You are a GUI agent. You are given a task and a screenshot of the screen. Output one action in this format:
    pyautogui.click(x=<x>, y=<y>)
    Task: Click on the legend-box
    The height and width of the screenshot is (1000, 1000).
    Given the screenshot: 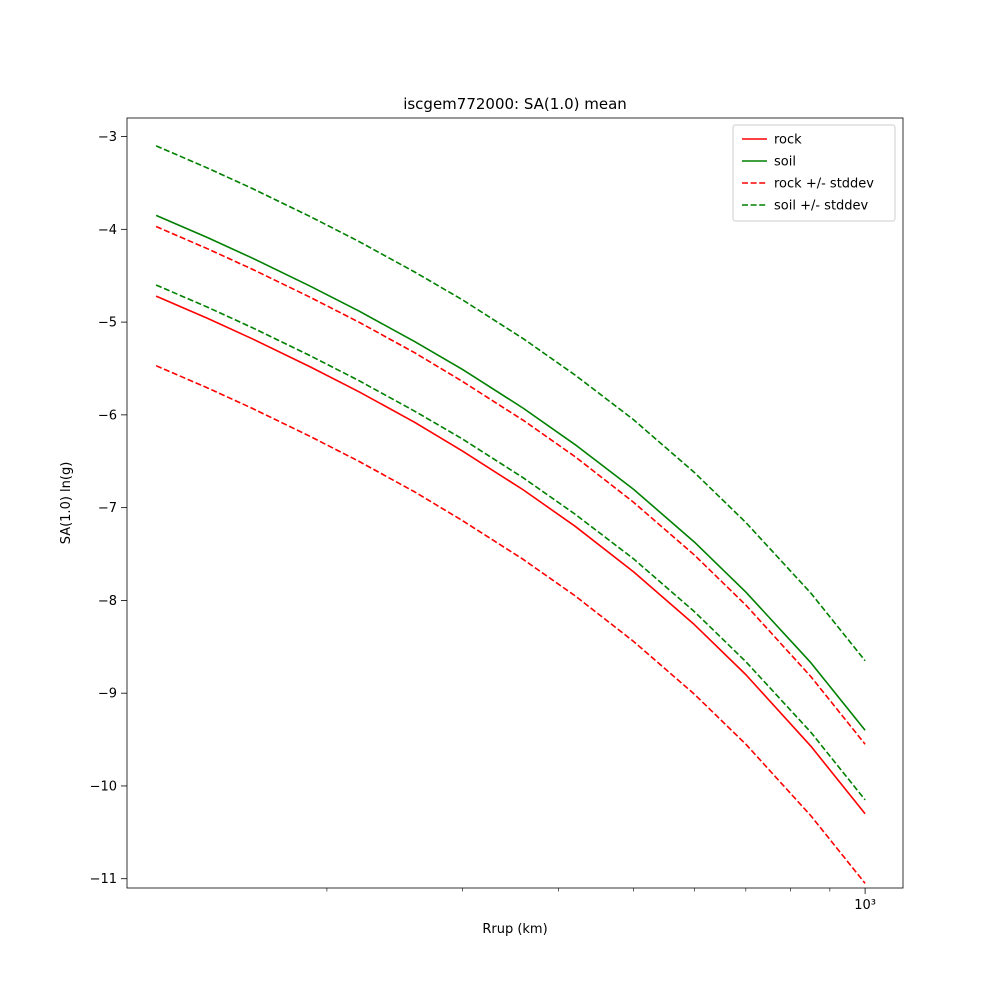 What is the action you would take?
    pyautogui.click(x=814, y=173)
    